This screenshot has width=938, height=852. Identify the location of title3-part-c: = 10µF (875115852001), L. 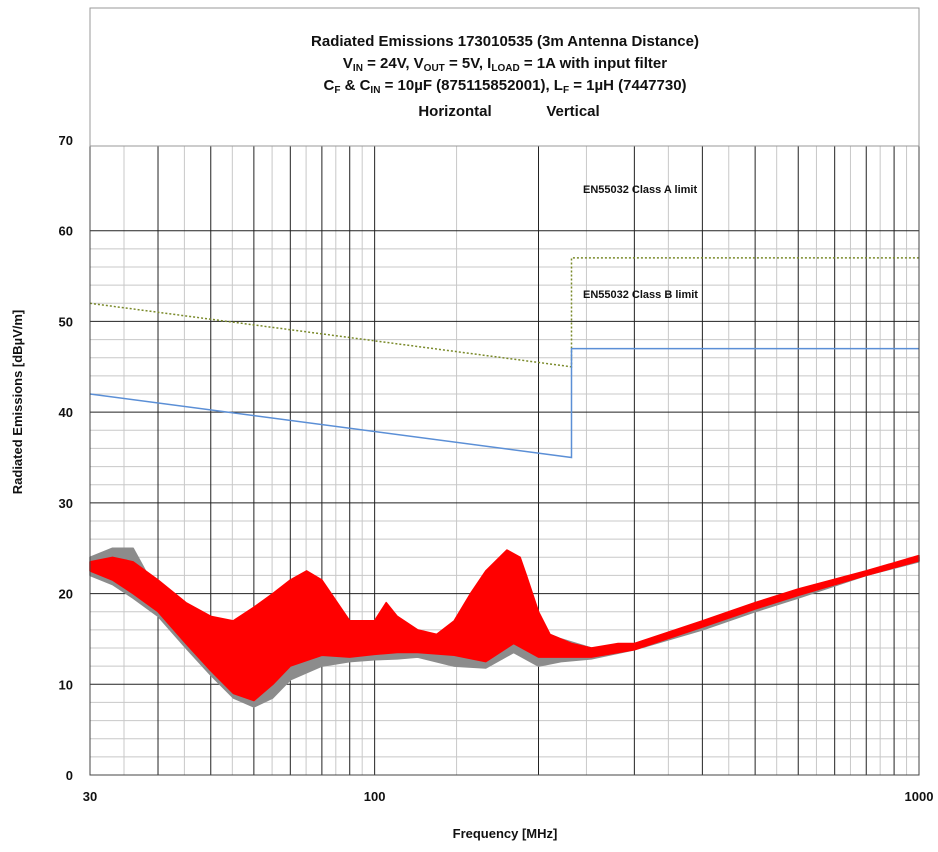
(471, 85).